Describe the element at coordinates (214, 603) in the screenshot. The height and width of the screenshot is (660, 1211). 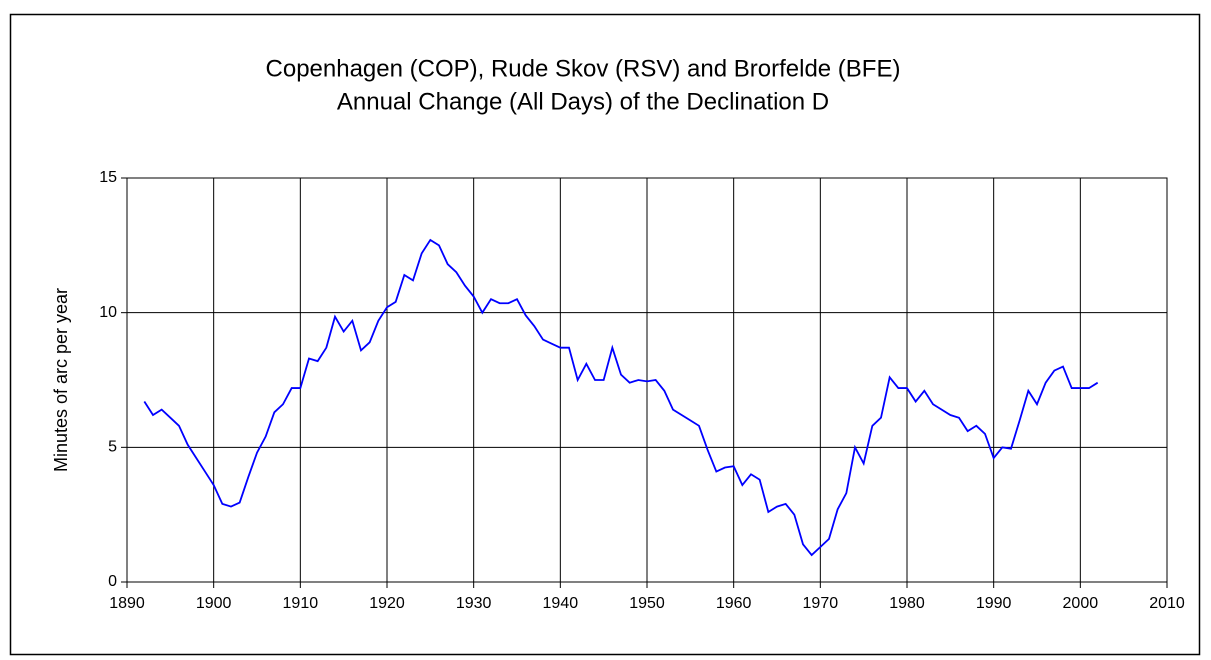
I see `x-tick-label: 1900` at that location.